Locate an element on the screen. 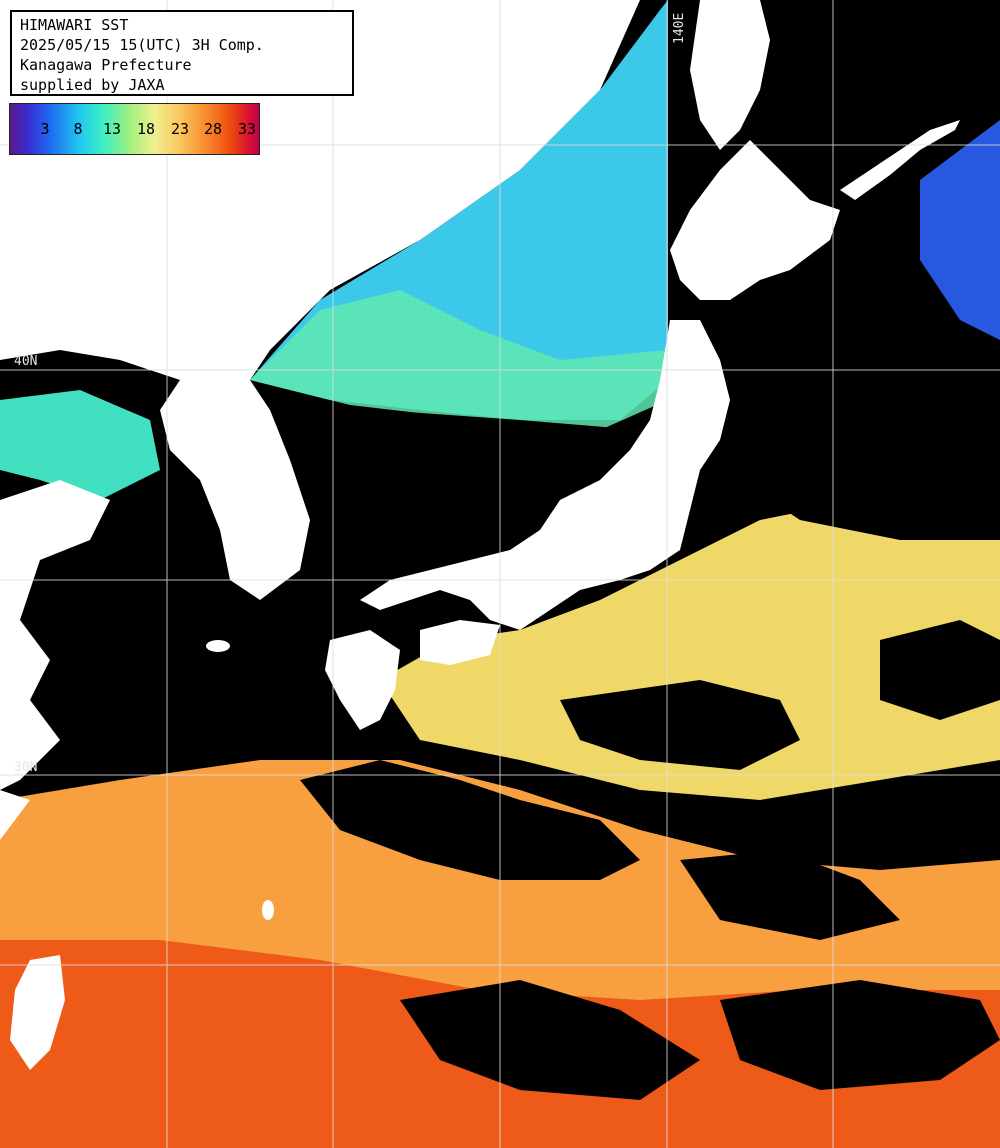 The image size is (1000, 1148). color-scale-labels: 3 8 13 18 23 28 33 is located at coordinates (134, 130).